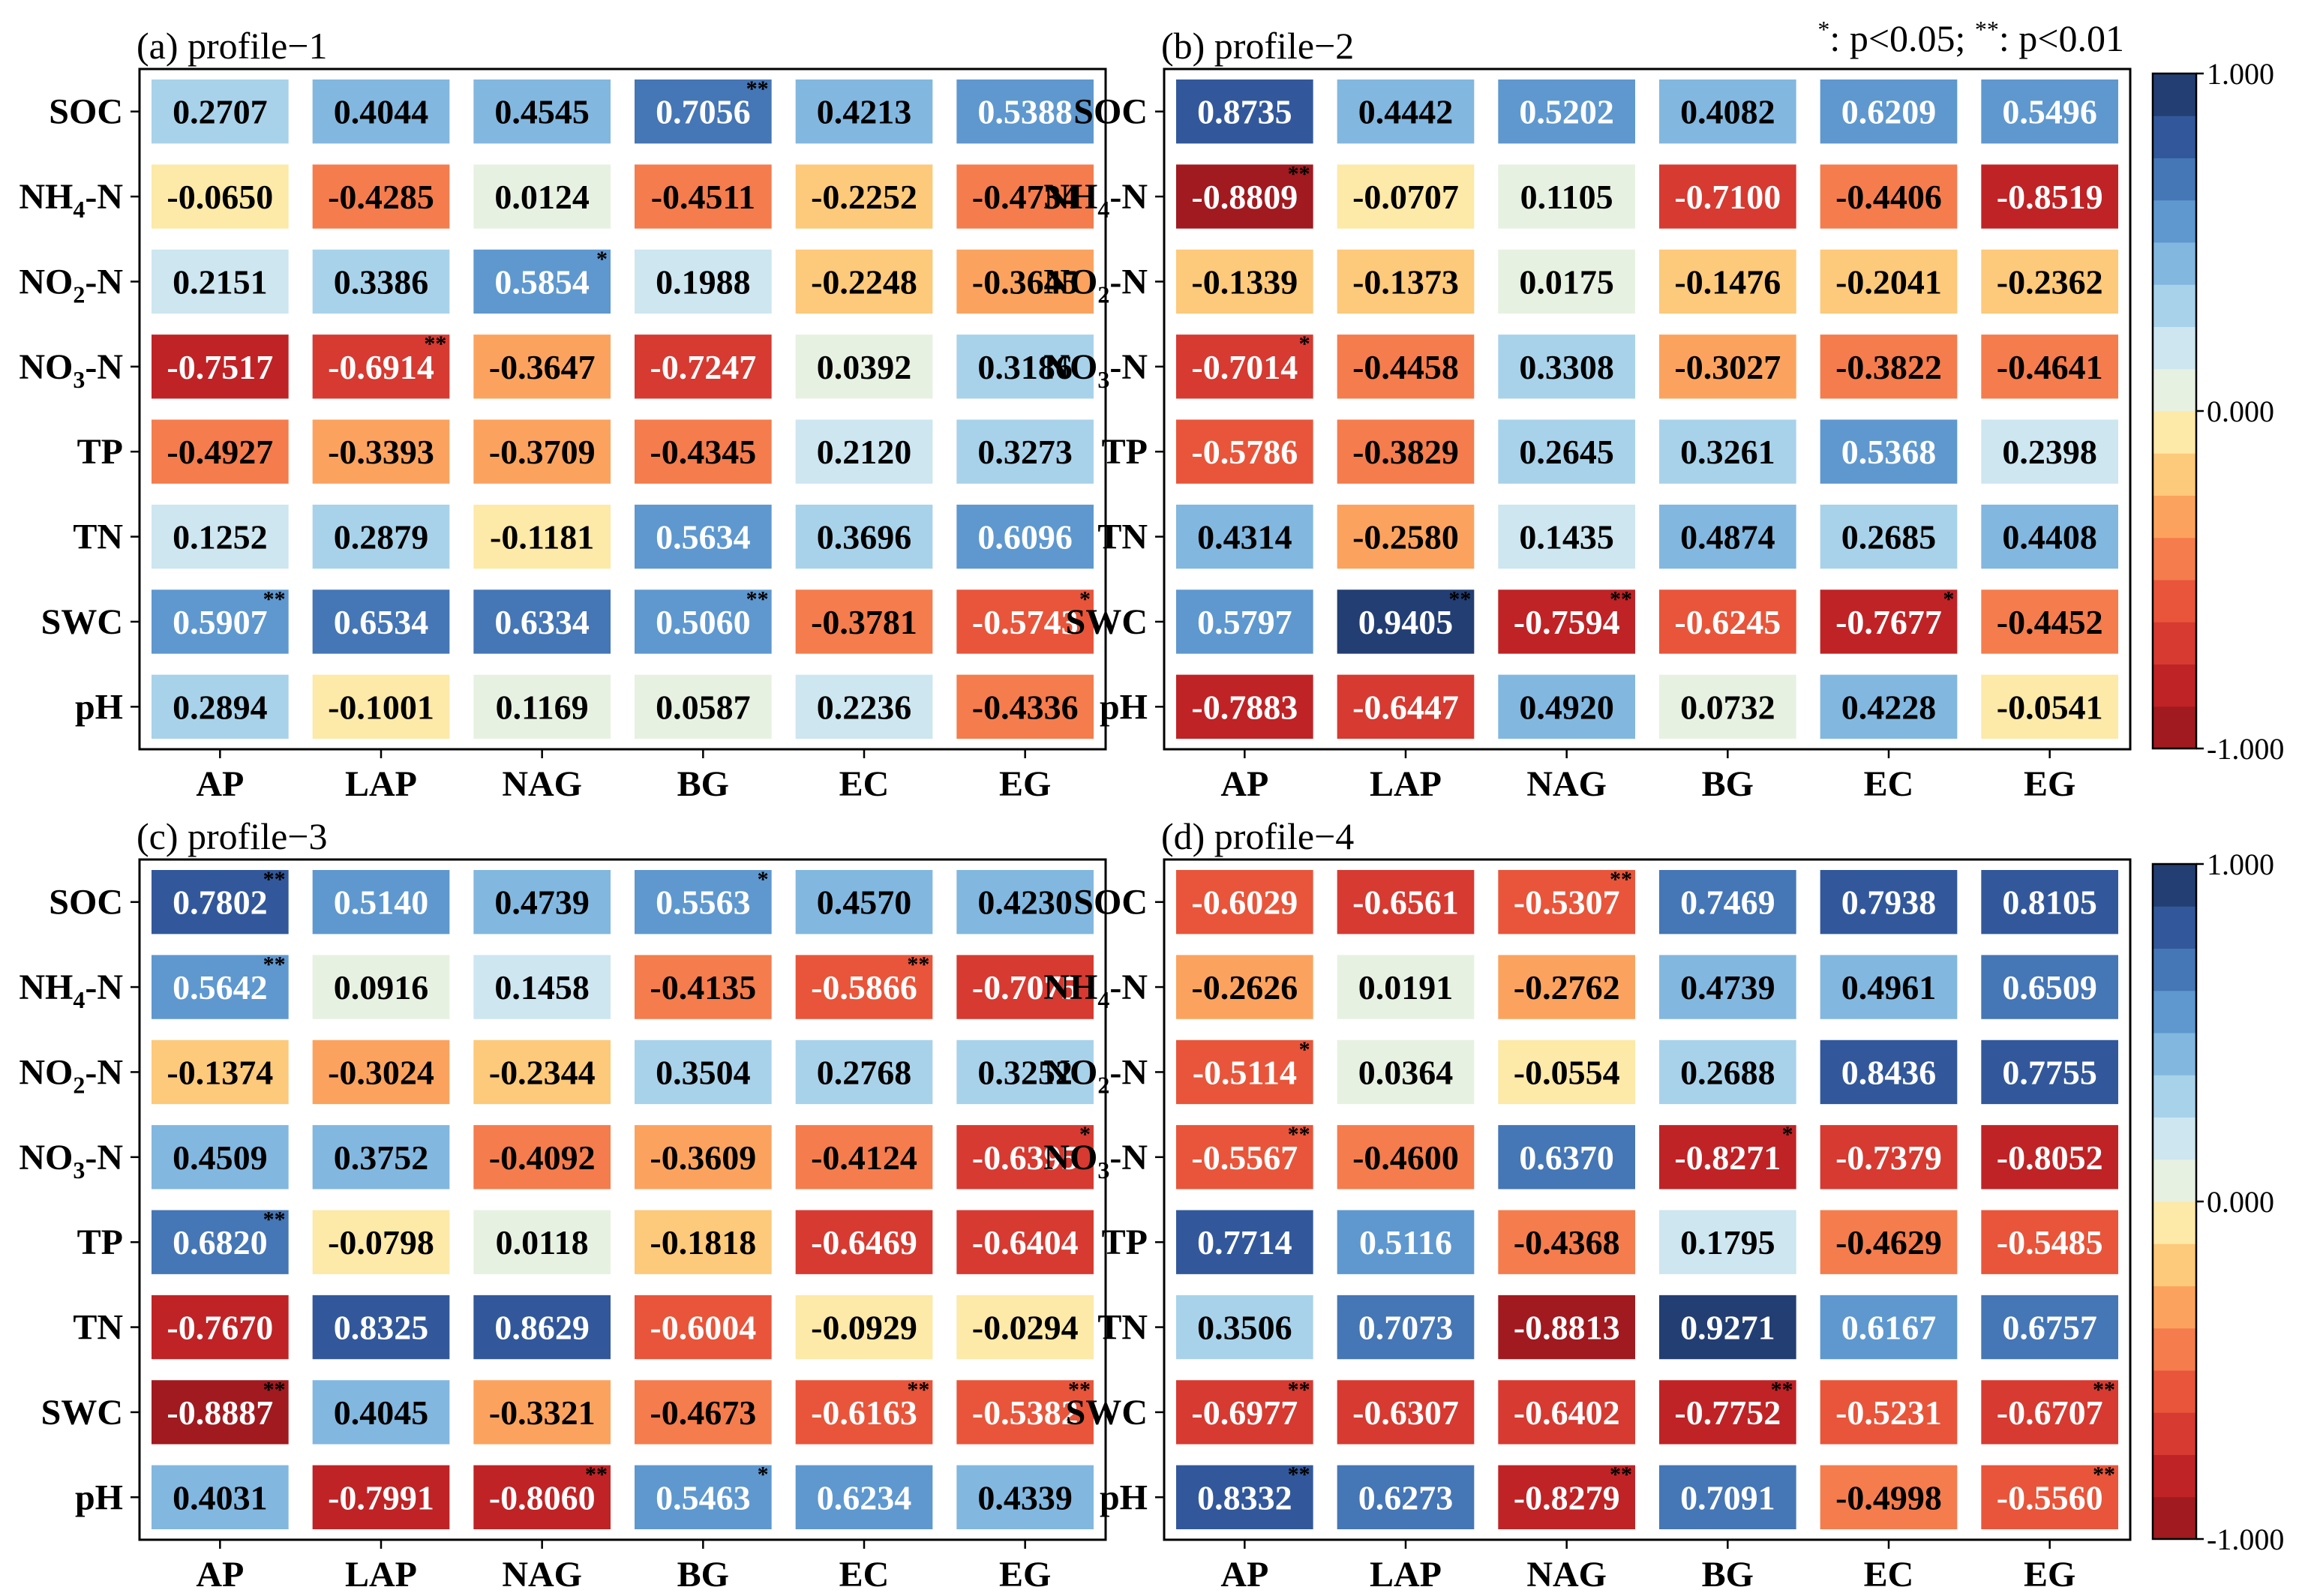  I want to click on colorbar-tick-label: -1.000, so click(2245, 1539).